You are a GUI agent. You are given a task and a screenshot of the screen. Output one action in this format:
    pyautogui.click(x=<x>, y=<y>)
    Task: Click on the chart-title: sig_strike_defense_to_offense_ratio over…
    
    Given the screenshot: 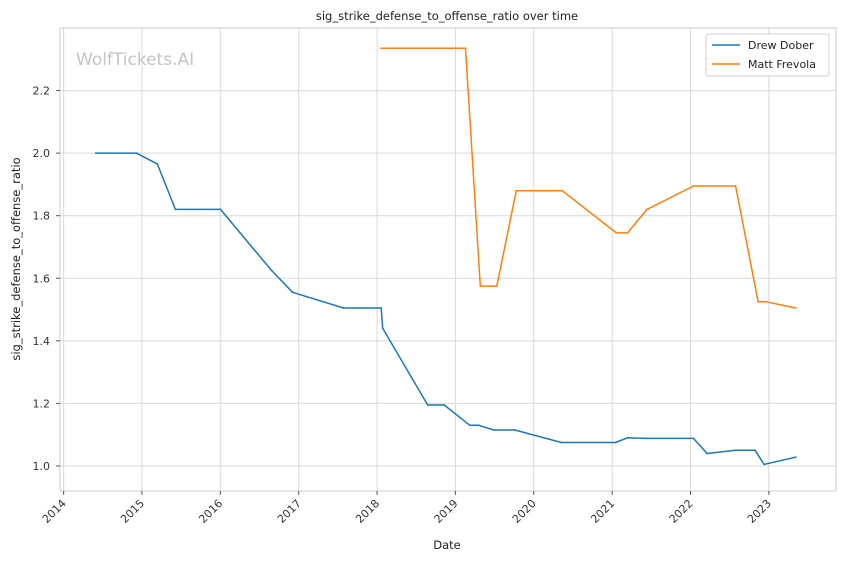 What is the action you would take?
    pyautogui.click(x=447, y=16)
    